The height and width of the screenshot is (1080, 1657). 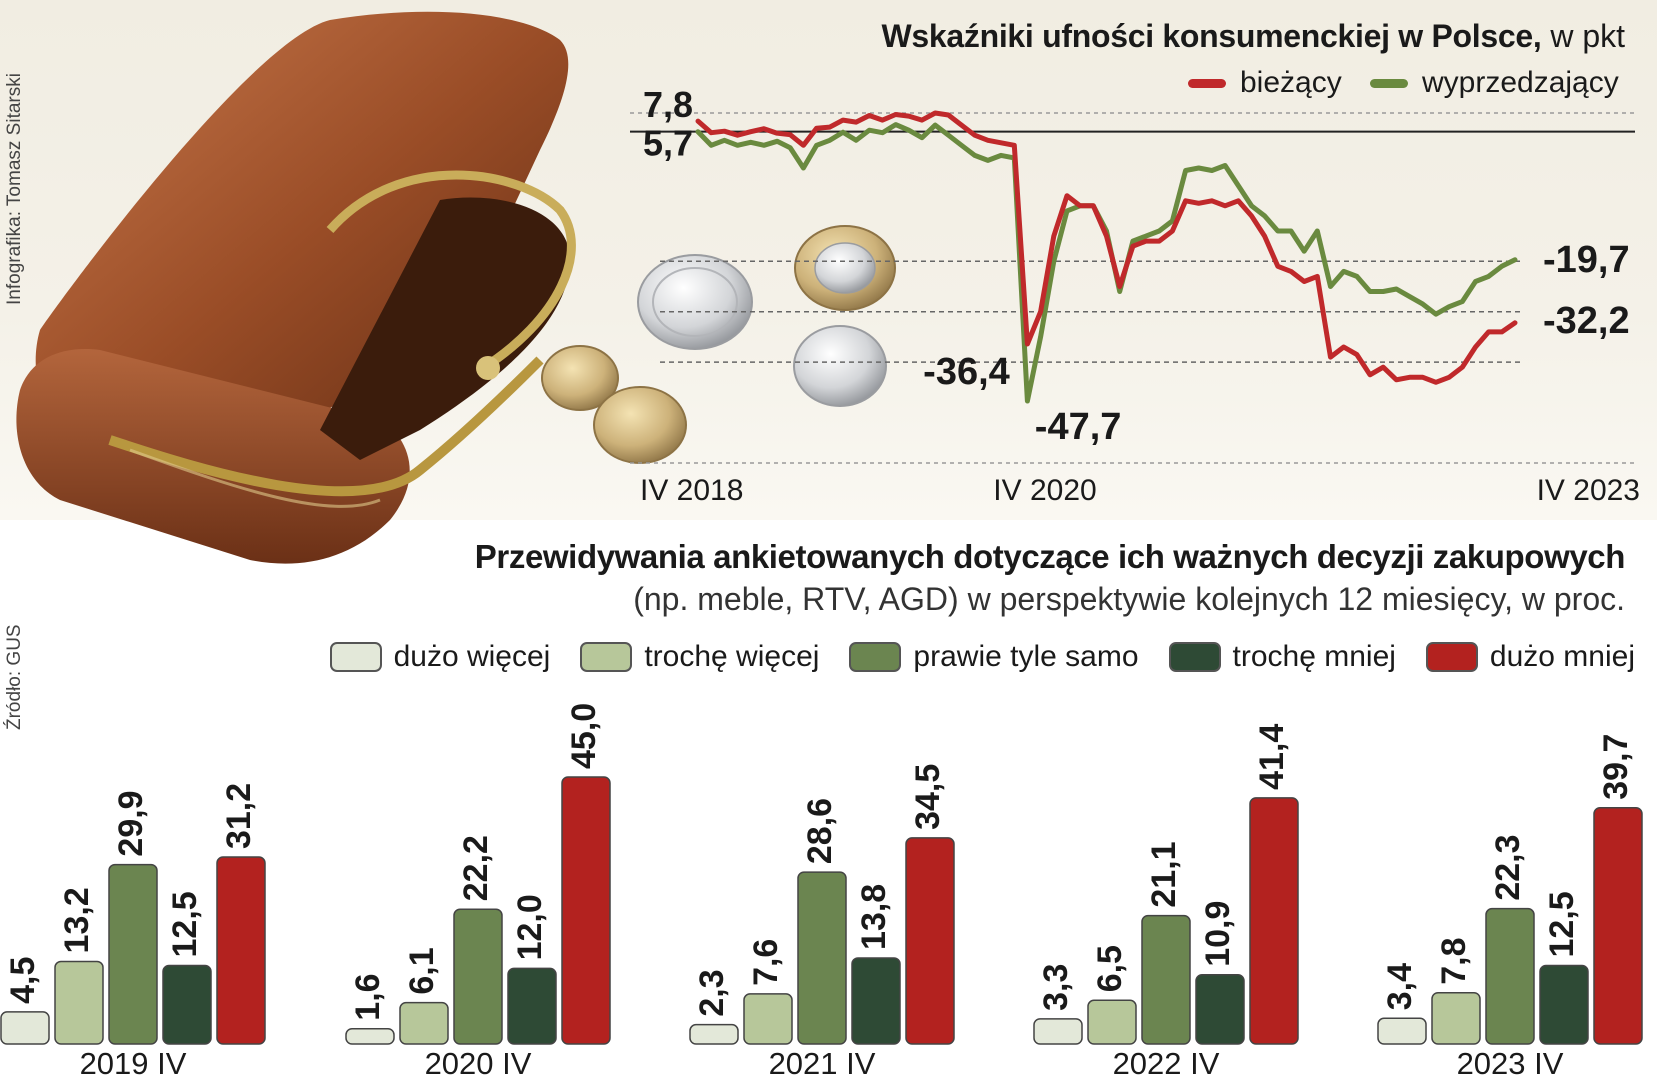 What do you see at coordinates (875, 657) in the screenshot?
I see `legend-swatch-same` at bounding box center [875, 657].